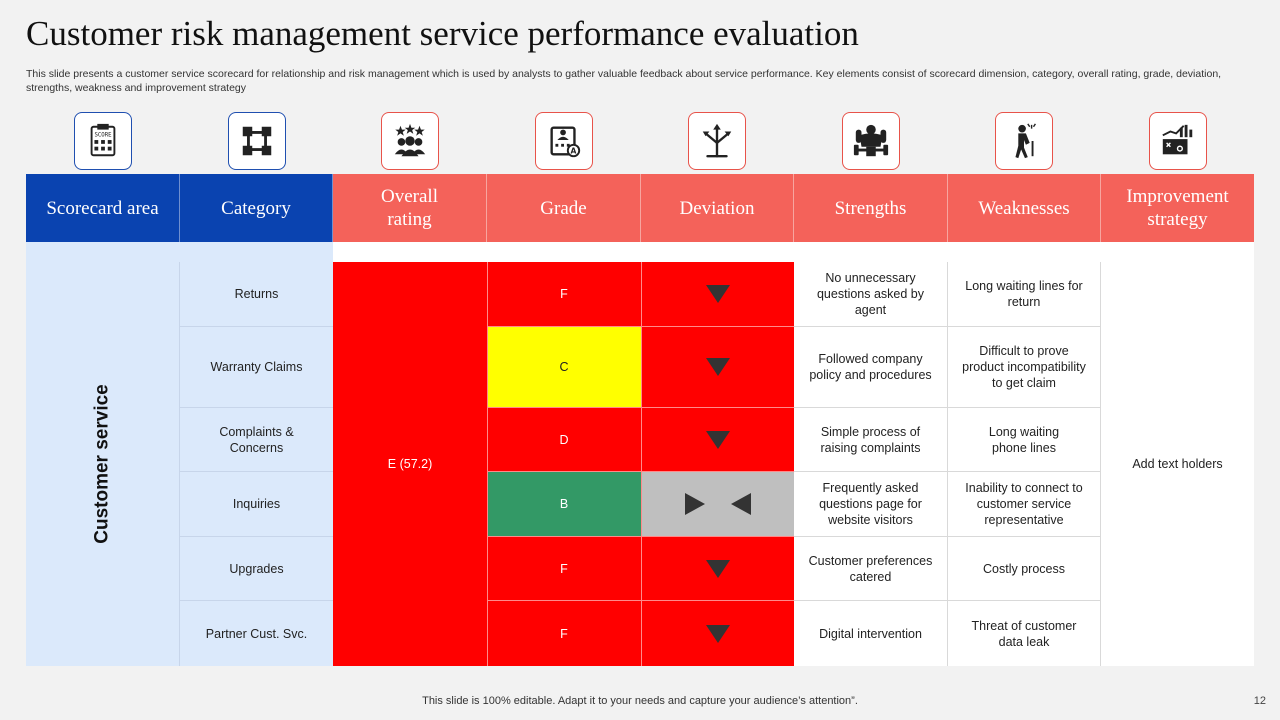  Describe the element at coordinates (717, 141) in the screenshot. I see `deviation-arrows-icon` at that location.